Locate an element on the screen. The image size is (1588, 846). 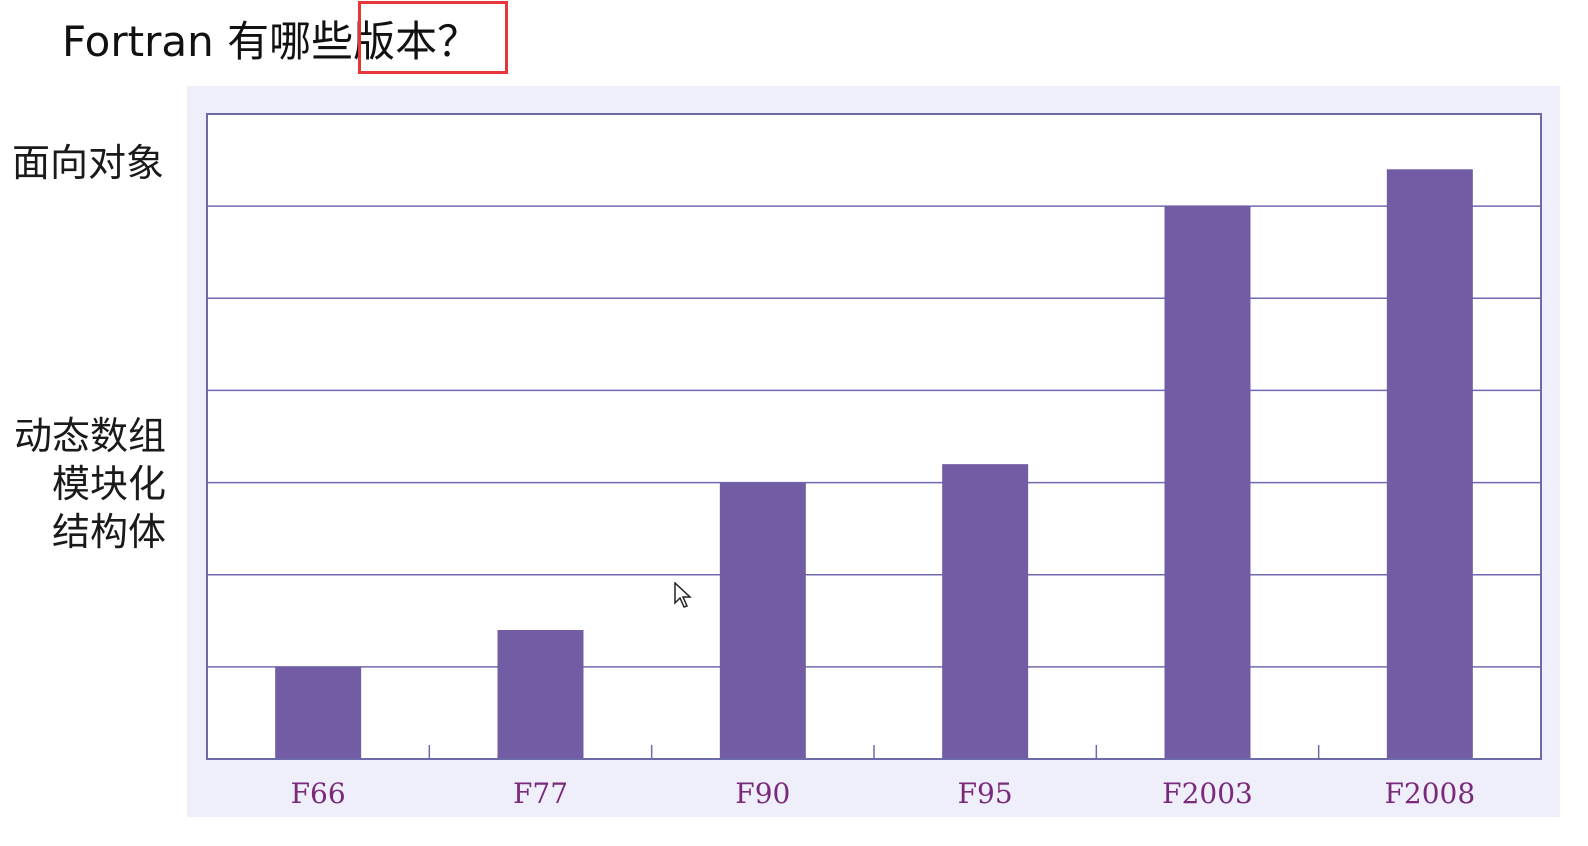
mouse-cursor-icon is located at coordinates (683, 595).